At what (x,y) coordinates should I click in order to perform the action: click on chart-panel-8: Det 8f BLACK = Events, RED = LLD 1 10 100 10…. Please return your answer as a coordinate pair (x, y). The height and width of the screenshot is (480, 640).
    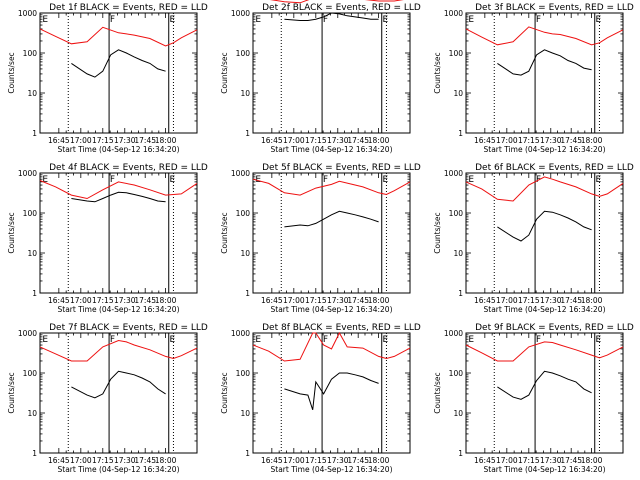
    Looking at the image, I should click on (320, 398).